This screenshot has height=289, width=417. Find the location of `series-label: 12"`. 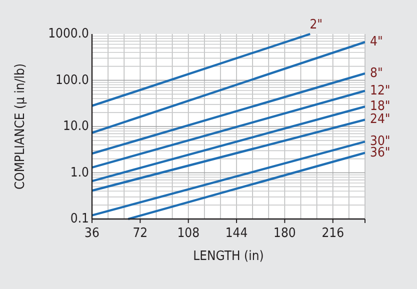

series-label: 12" is located at coordinates (380, 90).